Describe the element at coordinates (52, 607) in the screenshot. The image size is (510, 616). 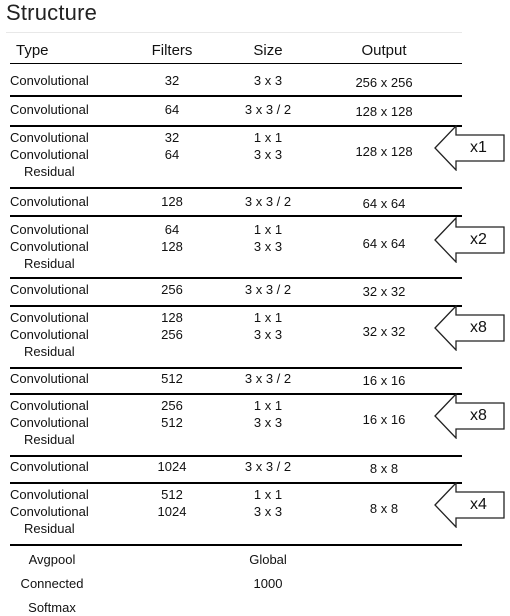
I see `layer-type: Softmax` at that location.